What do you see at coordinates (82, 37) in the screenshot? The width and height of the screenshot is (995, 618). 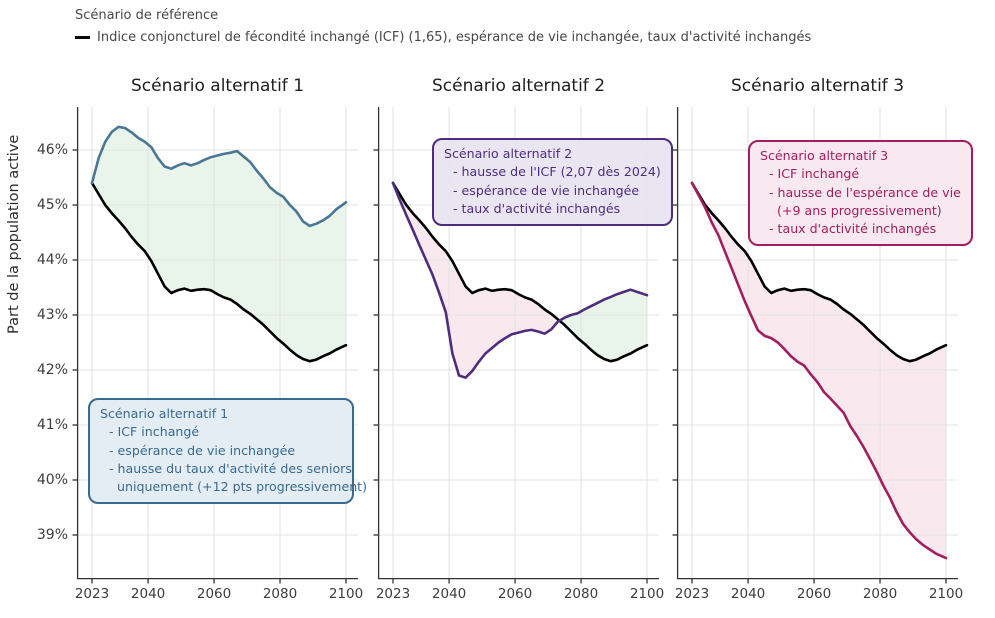 I see `reference-line-swatch-icon` at bounding box center [82, 37].